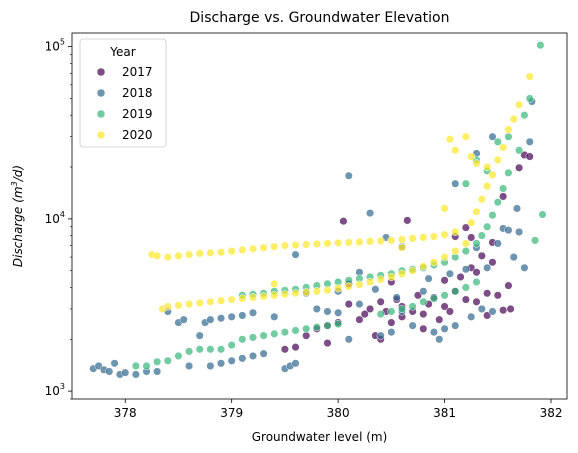  I want to click on legend-entries: 2017 2018 2019 2020, so click(124, 103).